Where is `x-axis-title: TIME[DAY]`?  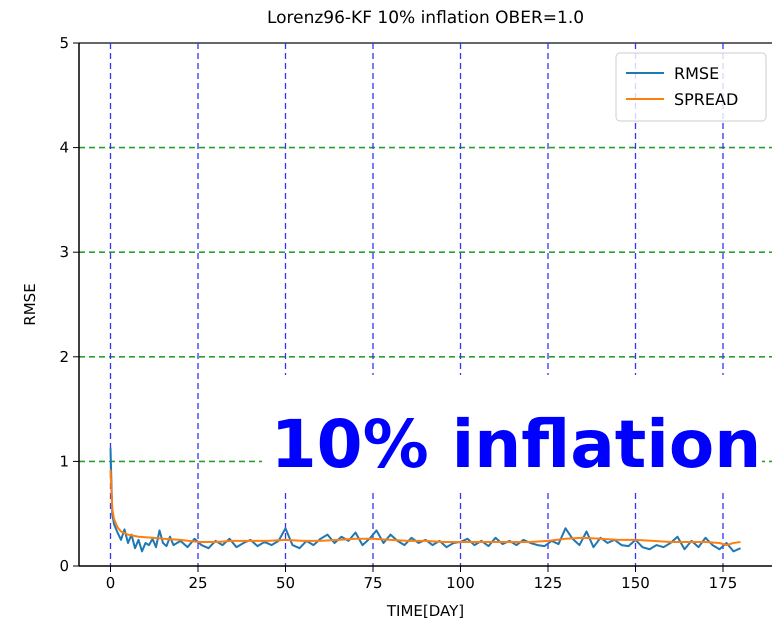 x-axis-title: TIME[DAY] is located at coordinates (425, 611).